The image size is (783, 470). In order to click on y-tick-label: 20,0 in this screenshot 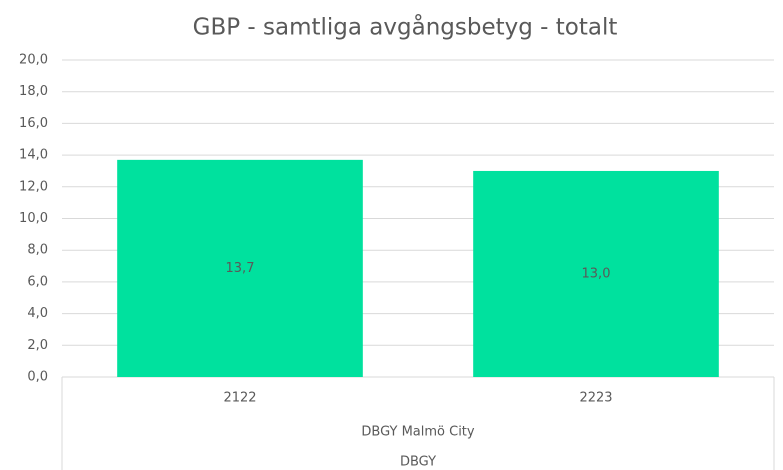, I will do `click(33, 60)`.